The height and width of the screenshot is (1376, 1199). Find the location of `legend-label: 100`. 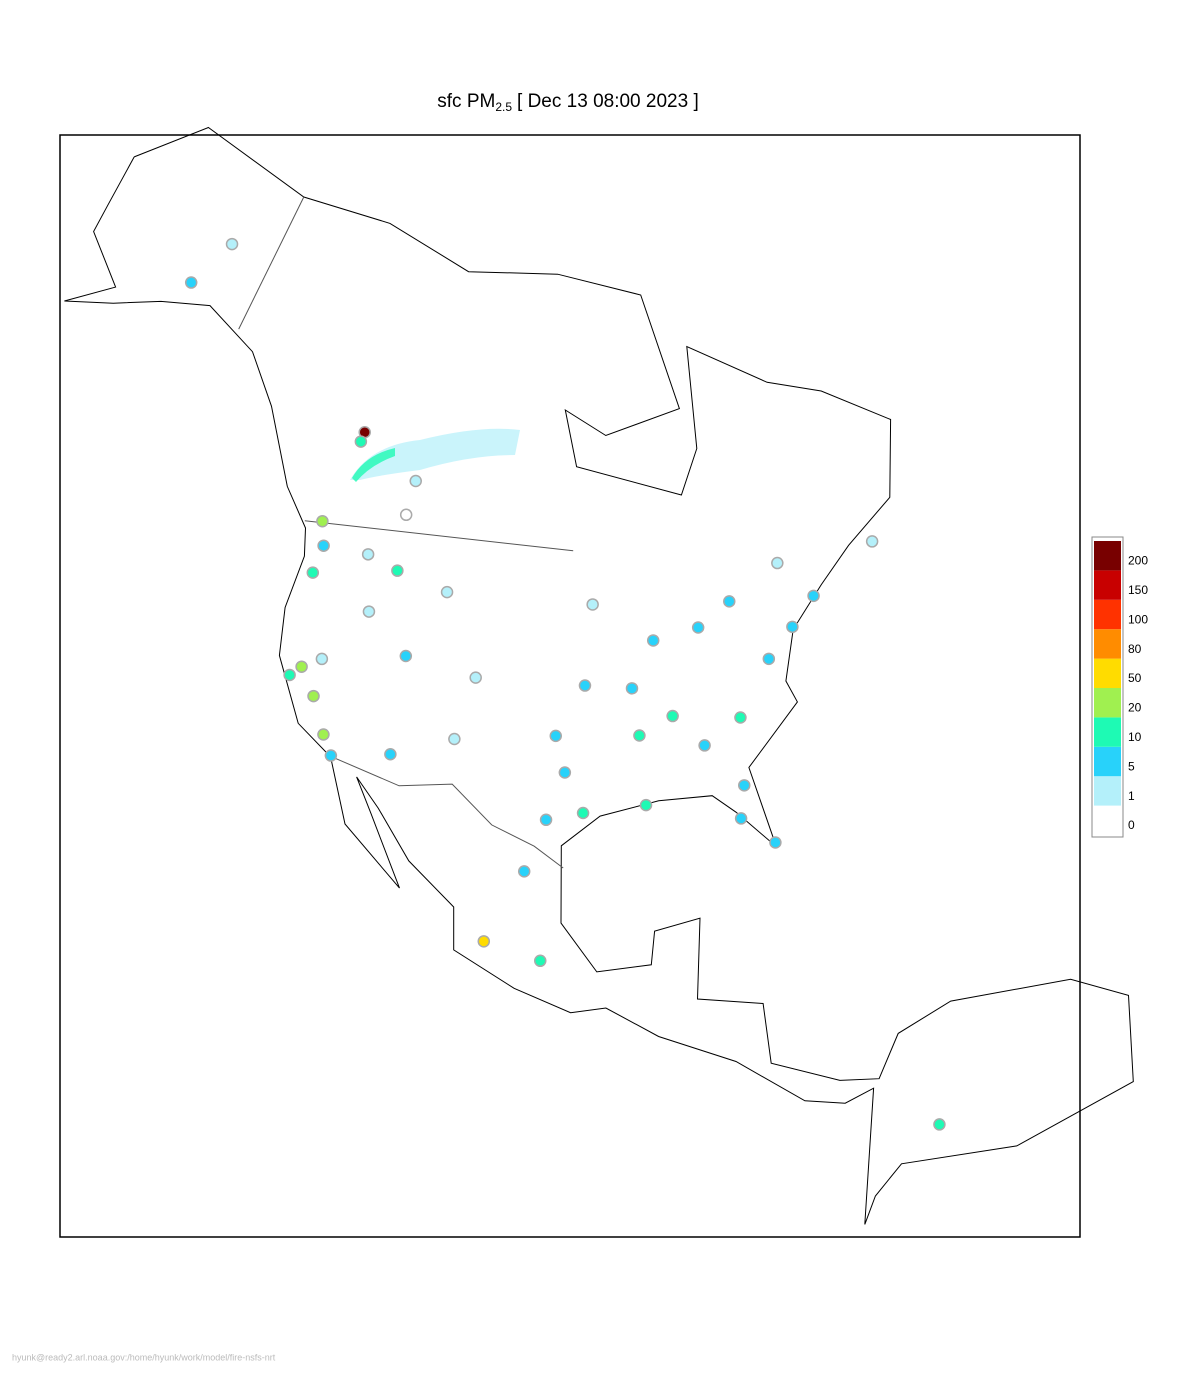

legend-label: 100 is located at coordinates (1138, 619).